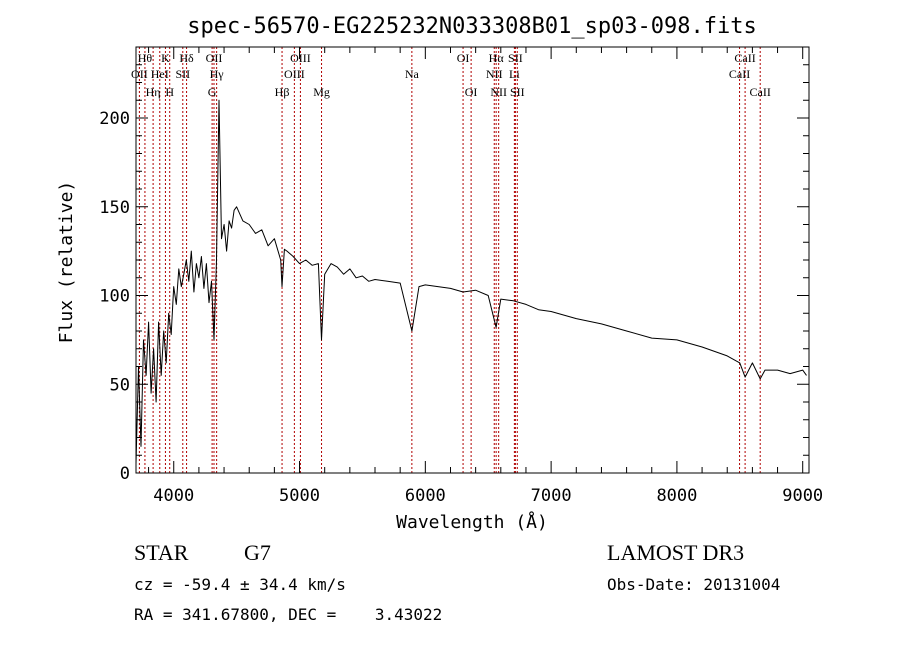  I want to click on spectral-line-label: Hα, so click(497, 58).